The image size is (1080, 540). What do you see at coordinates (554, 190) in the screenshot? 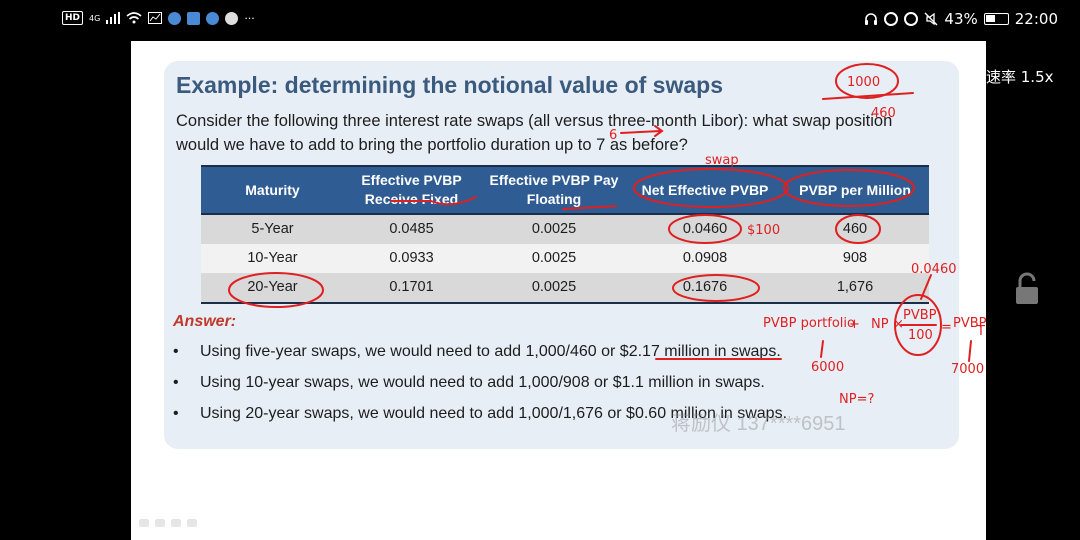
I see `col-pay-floating: Effective PVBP Pay Floating` at bounding box center [554, 190].